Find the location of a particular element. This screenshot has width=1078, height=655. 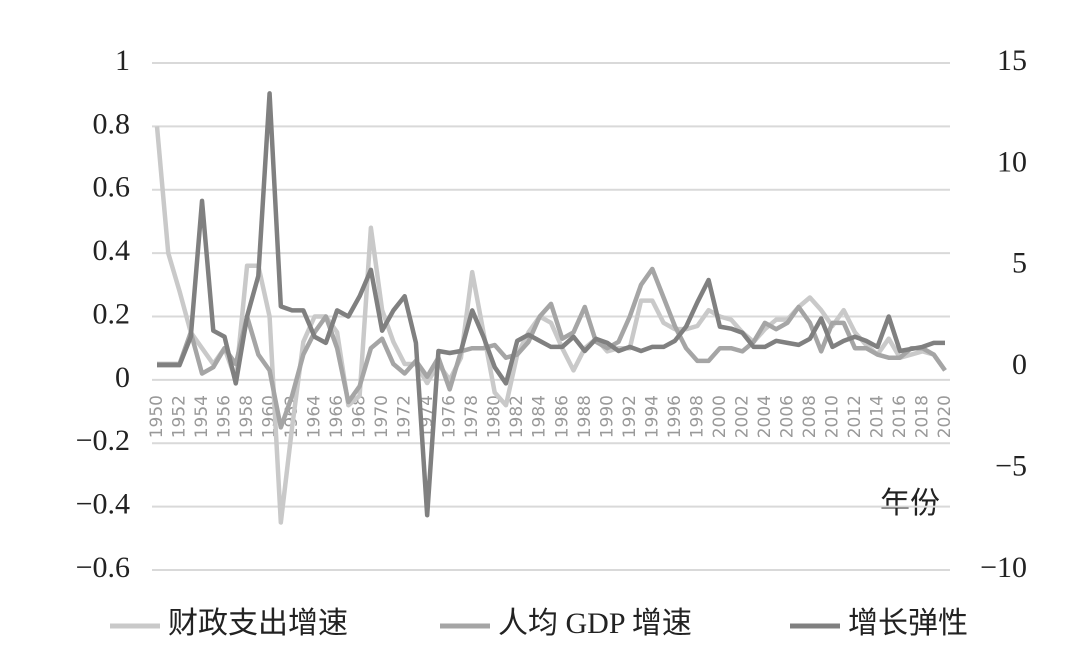

x-tick-label: 1956 is located at coordinates (225, 416).